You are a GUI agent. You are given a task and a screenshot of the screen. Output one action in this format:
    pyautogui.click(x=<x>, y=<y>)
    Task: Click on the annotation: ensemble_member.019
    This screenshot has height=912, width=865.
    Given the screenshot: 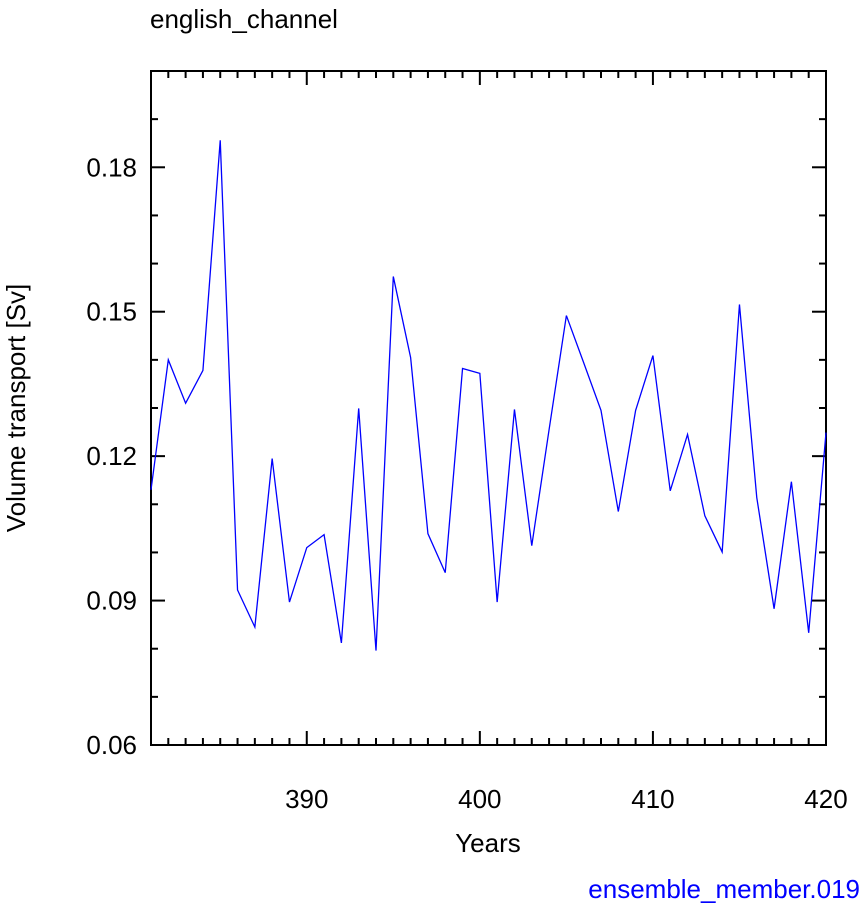 What is the action you would take?
    pyautogui.click(x=724, y=889)
    